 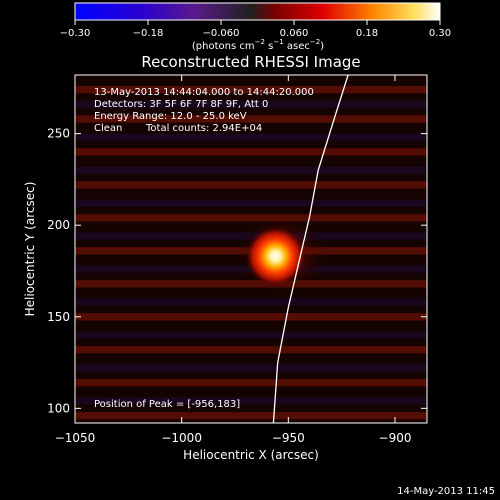 I want to click on solar-limb-curve, so click(x=310, y=249).